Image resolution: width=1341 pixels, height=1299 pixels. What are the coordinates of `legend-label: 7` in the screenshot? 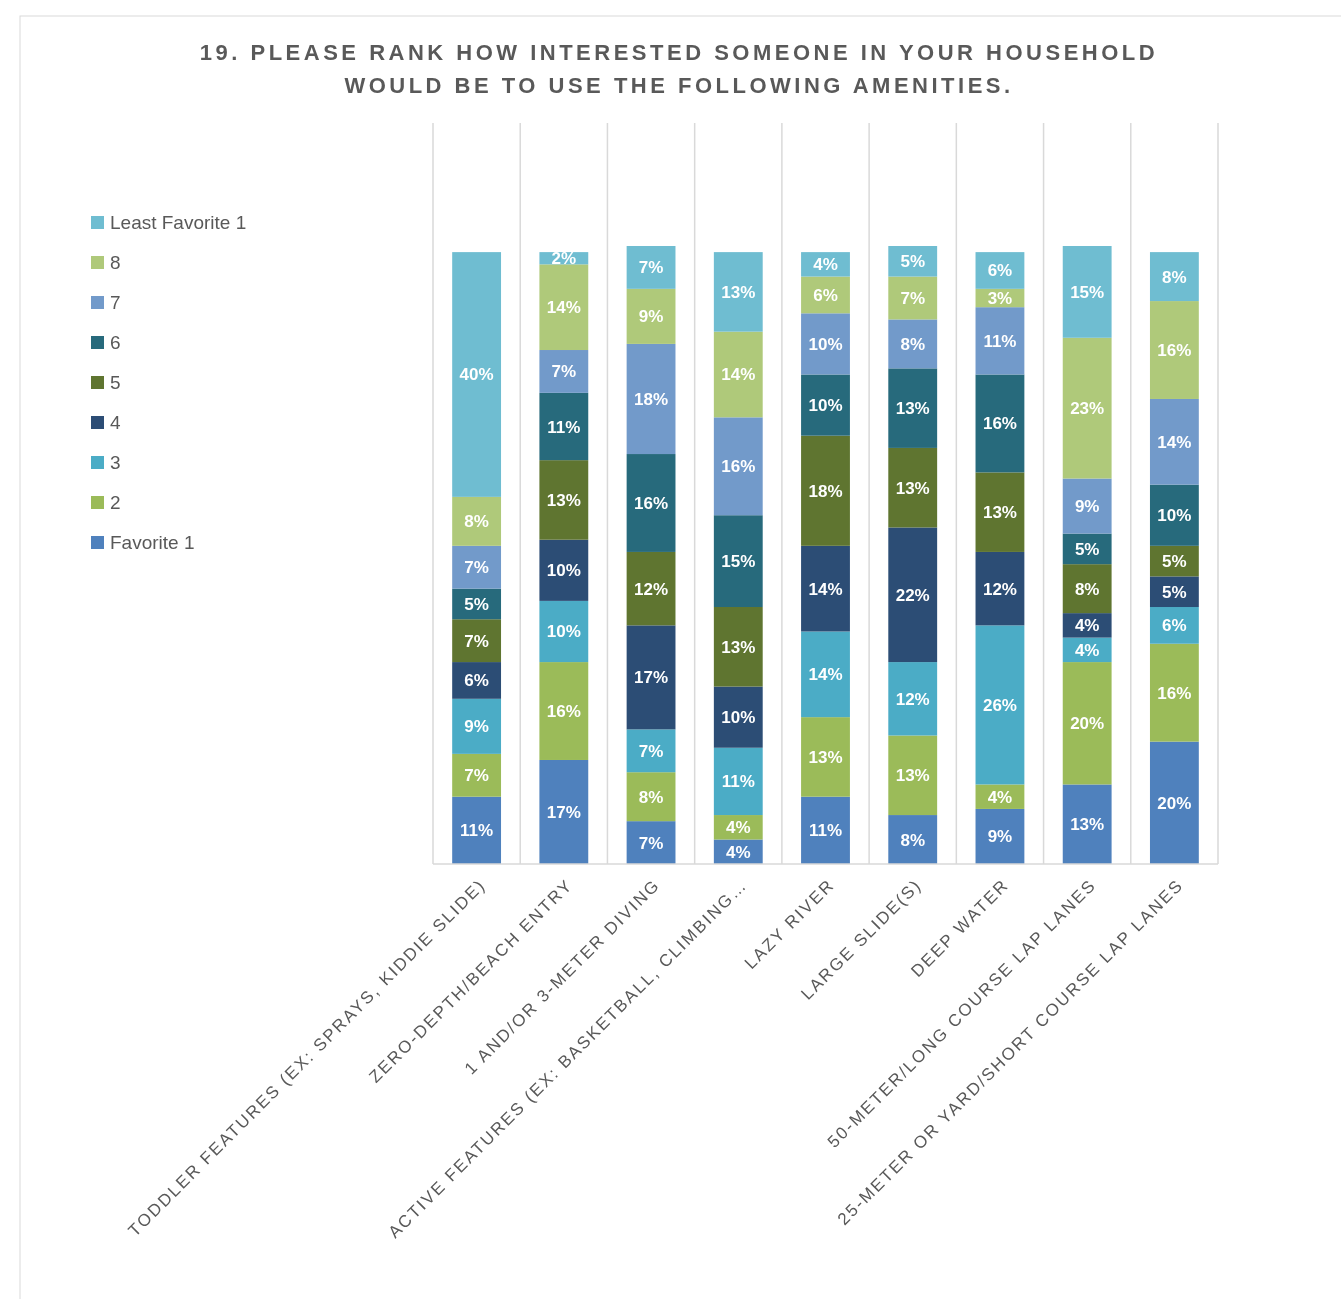 It's located at (115, 302).